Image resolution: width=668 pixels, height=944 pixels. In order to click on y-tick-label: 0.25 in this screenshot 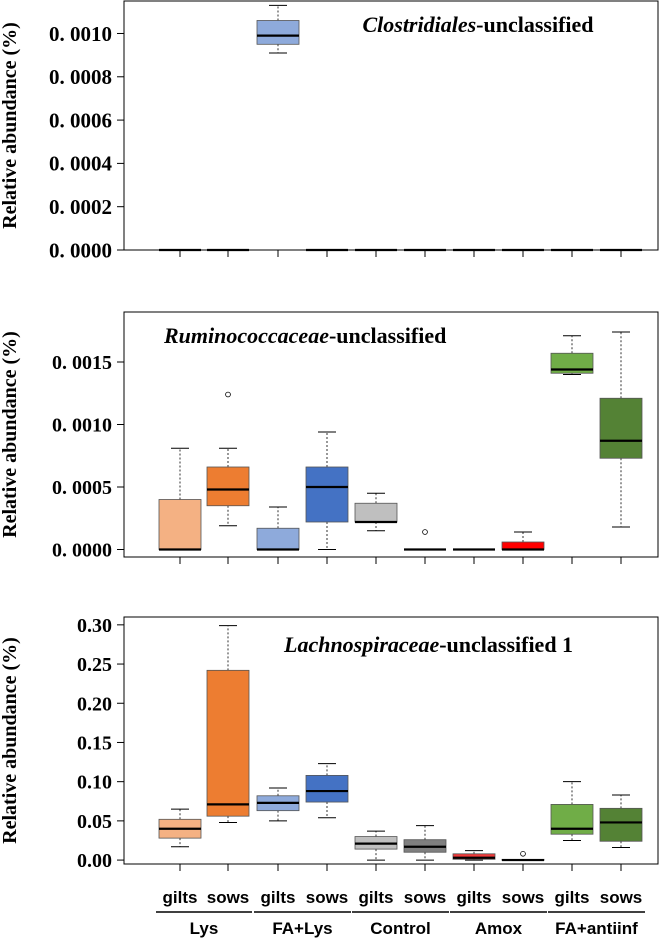, I will do `click(94, 665)`.